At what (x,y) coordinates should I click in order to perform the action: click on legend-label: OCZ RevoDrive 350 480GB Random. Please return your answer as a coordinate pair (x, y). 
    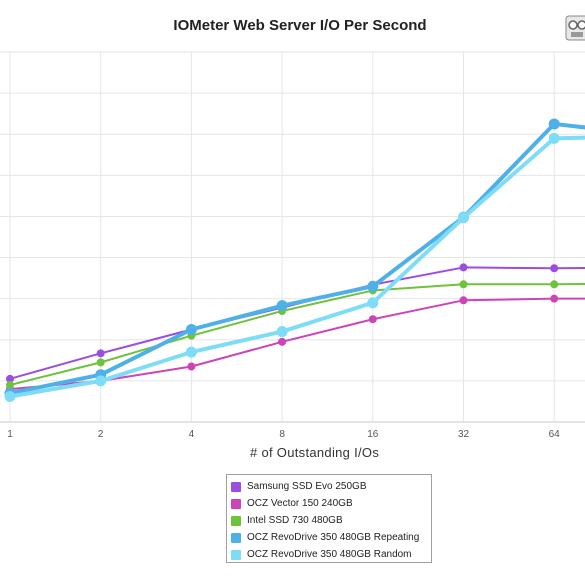
    Looking at the image, I should click on (329, 554).